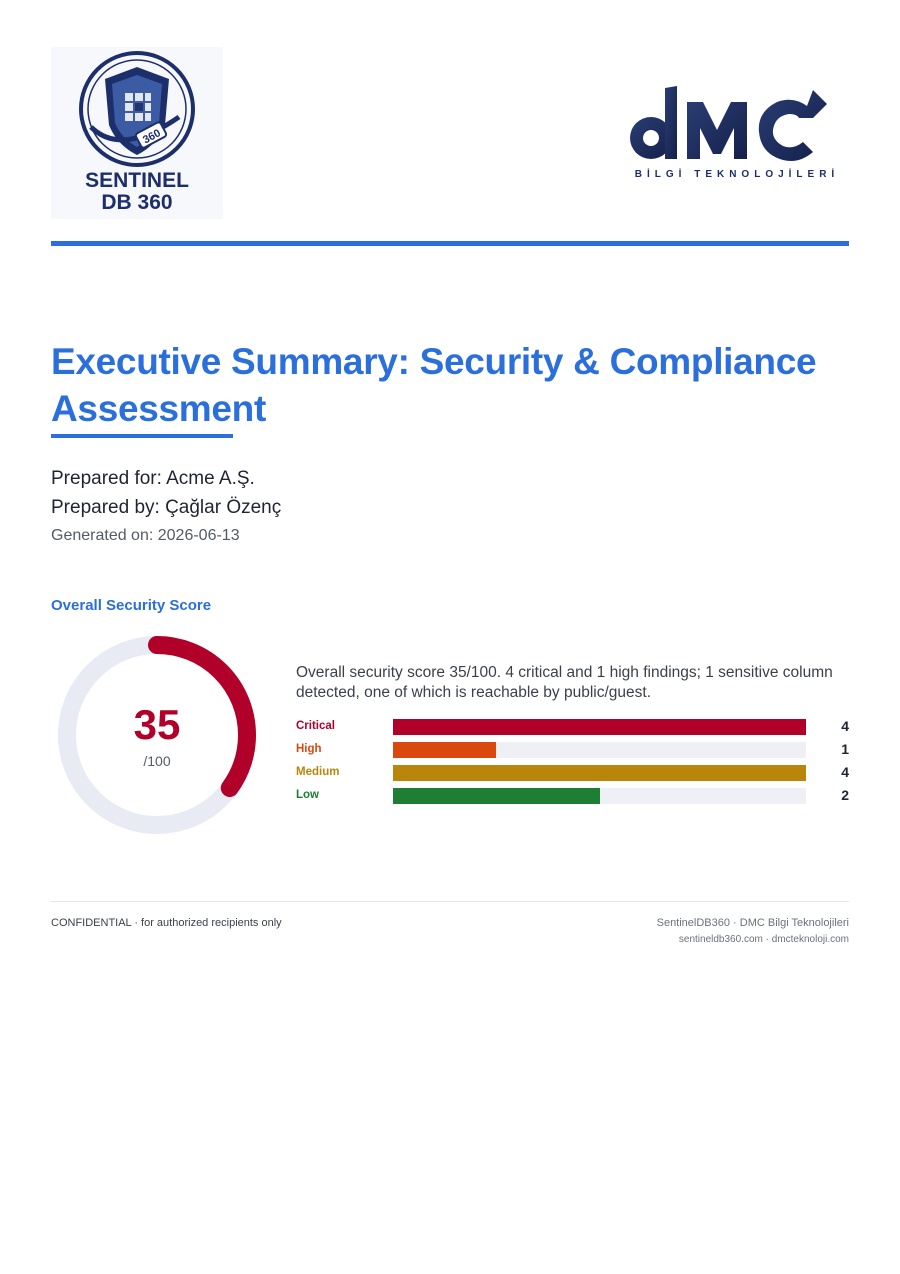  I want to click on bar-fill-low, so click(496, 796).